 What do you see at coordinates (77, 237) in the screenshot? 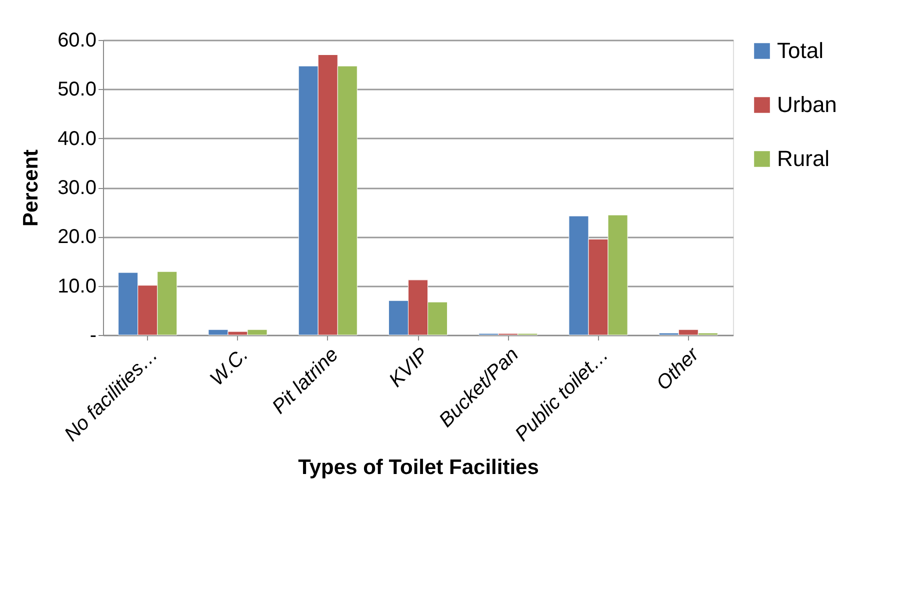
I see `y-tick-label: 20.0` at bounding box center [77, 237].